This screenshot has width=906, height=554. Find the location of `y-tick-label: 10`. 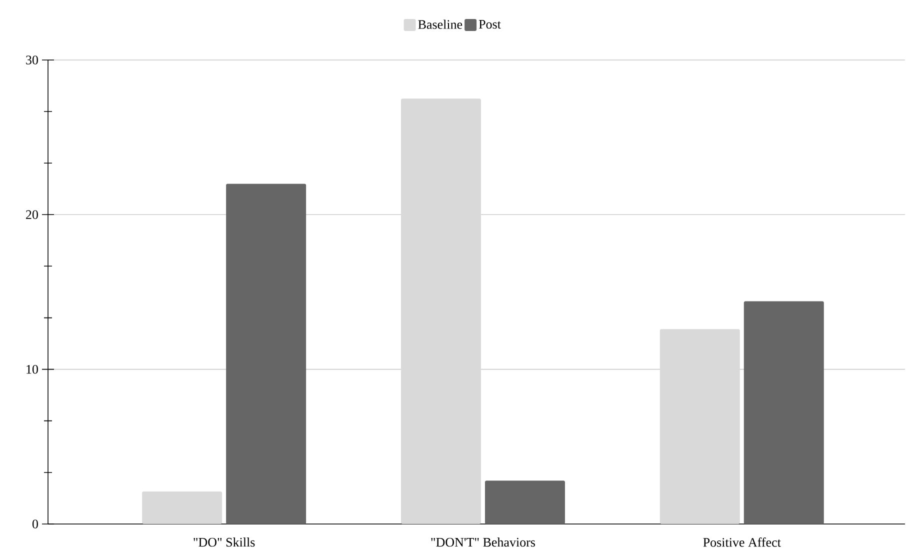

y-tick-label: 10 is located at coordinates (32, 369).